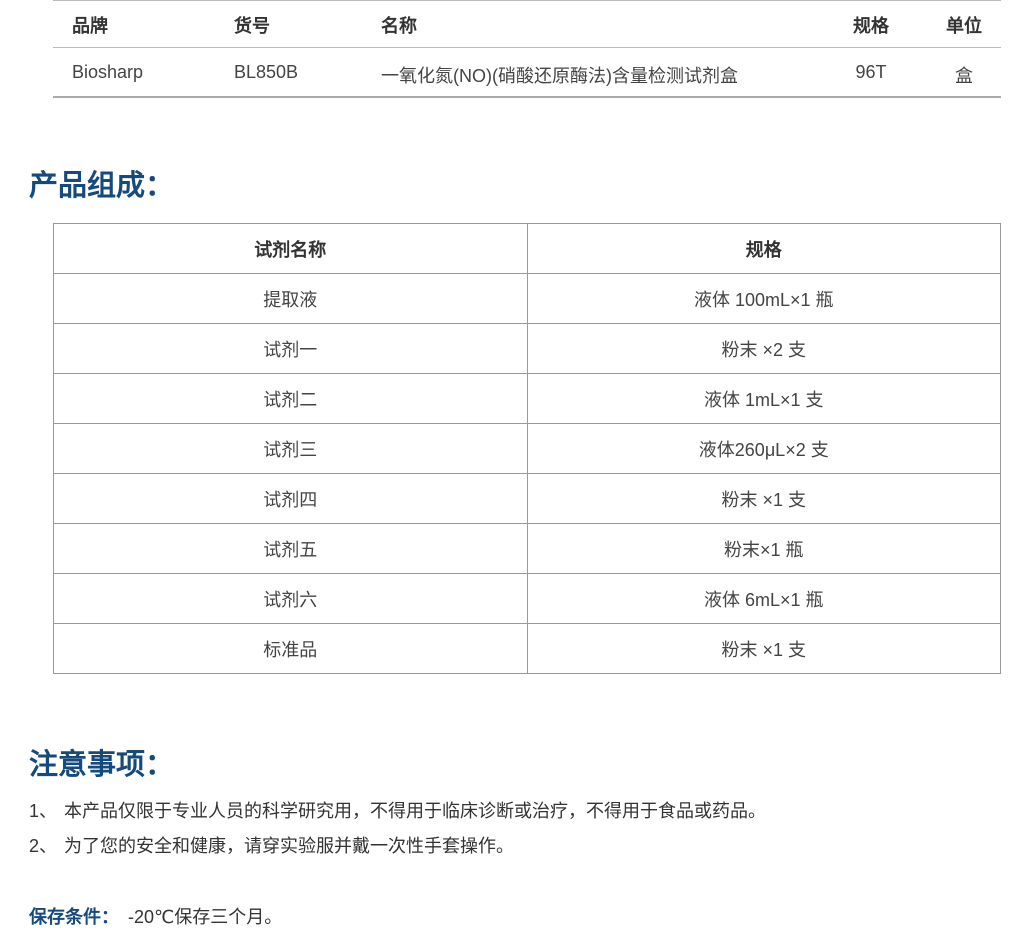 The height and width of the screenshot is (931, 1034). What do you see at coordinates (964, 26) in the screenshot?
I see `header-cell: 单位` at bounding box center [964, 26].